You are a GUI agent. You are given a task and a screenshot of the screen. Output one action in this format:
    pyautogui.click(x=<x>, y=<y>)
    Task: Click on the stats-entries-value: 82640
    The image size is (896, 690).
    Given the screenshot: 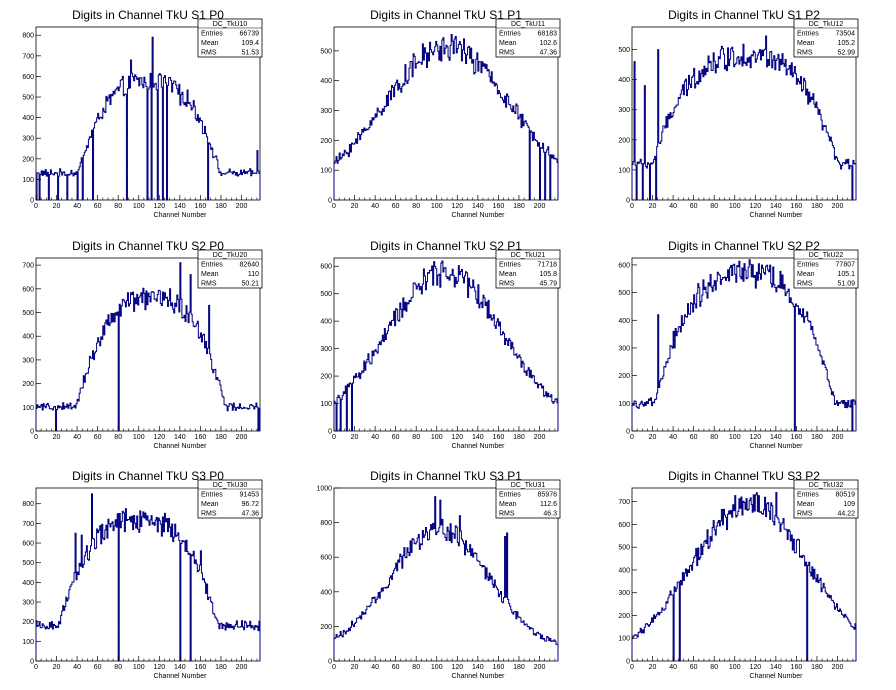 What is the action you would take?
    pyautogui.click(x=250, y=265)
    